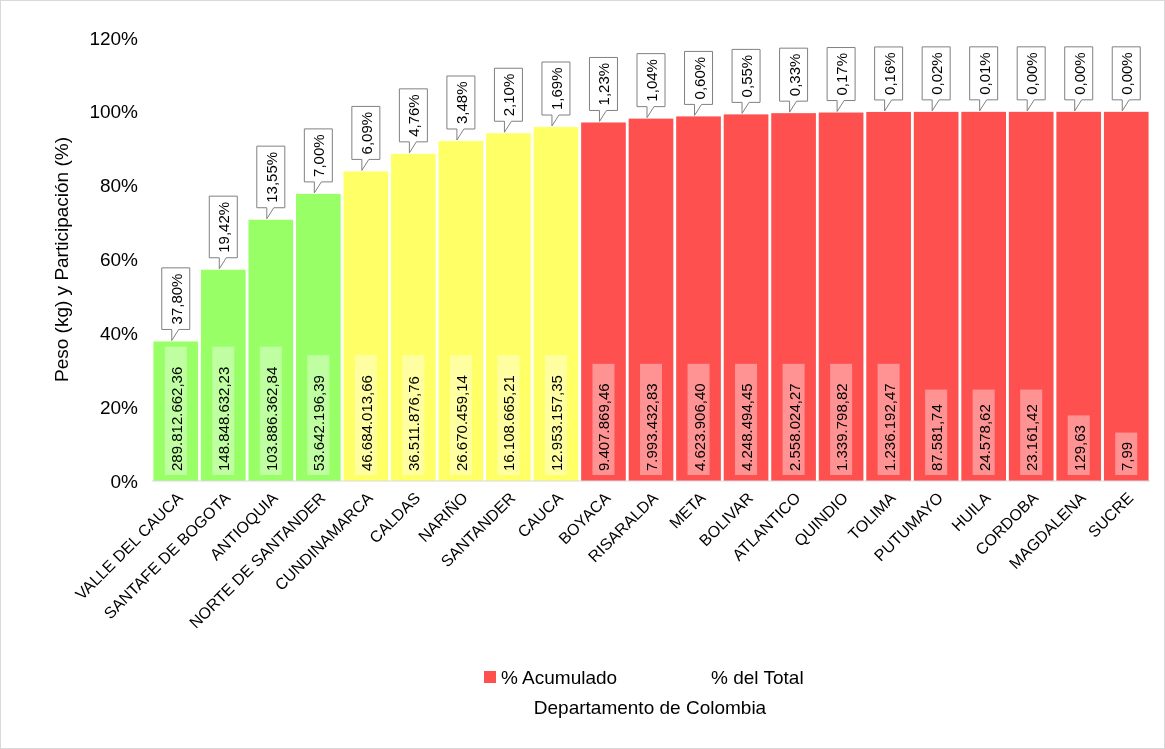  What do you see at coordinates (794, 75) in the screenshot?
I see `annotation: 0,33%` at bounding box center [794, 75].